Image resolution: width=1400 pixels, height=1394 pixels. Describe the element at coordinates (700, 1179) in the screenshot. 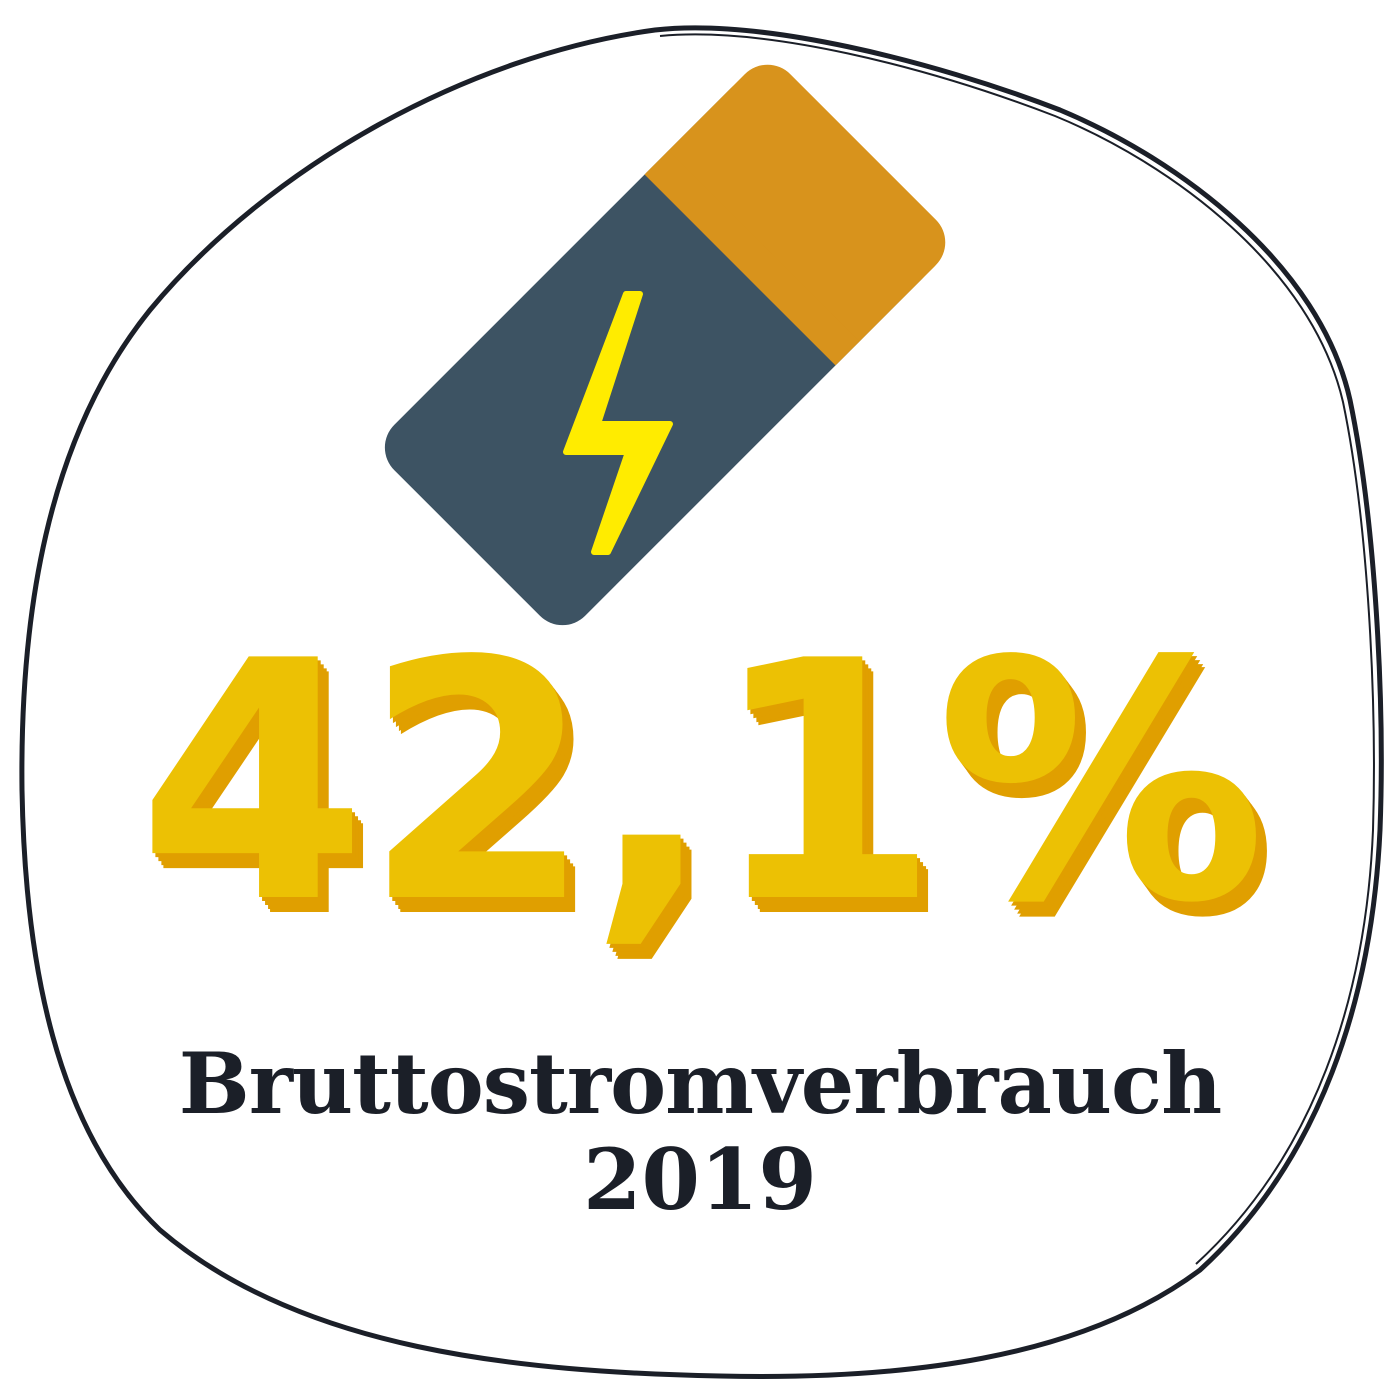

I see `caption-year: 2019` at that location.